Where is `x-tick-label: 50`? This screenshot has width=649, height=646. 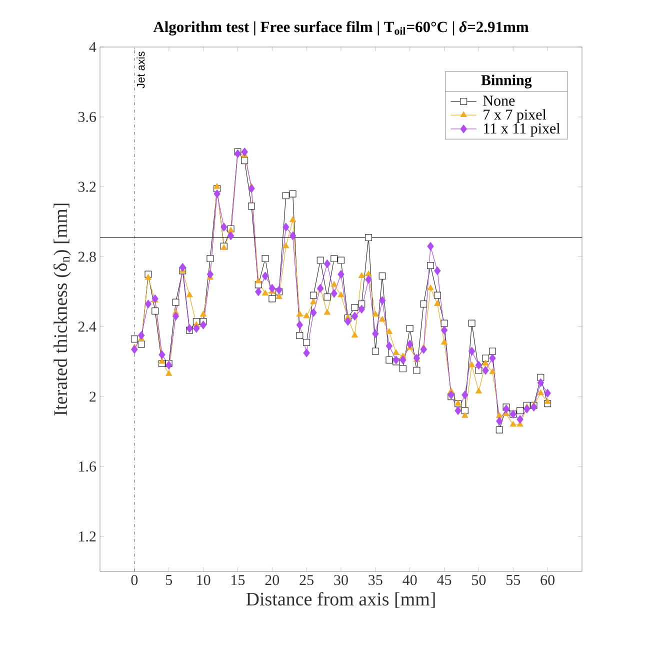 x-tick-label: 50 is located at coordinates (479, 580).